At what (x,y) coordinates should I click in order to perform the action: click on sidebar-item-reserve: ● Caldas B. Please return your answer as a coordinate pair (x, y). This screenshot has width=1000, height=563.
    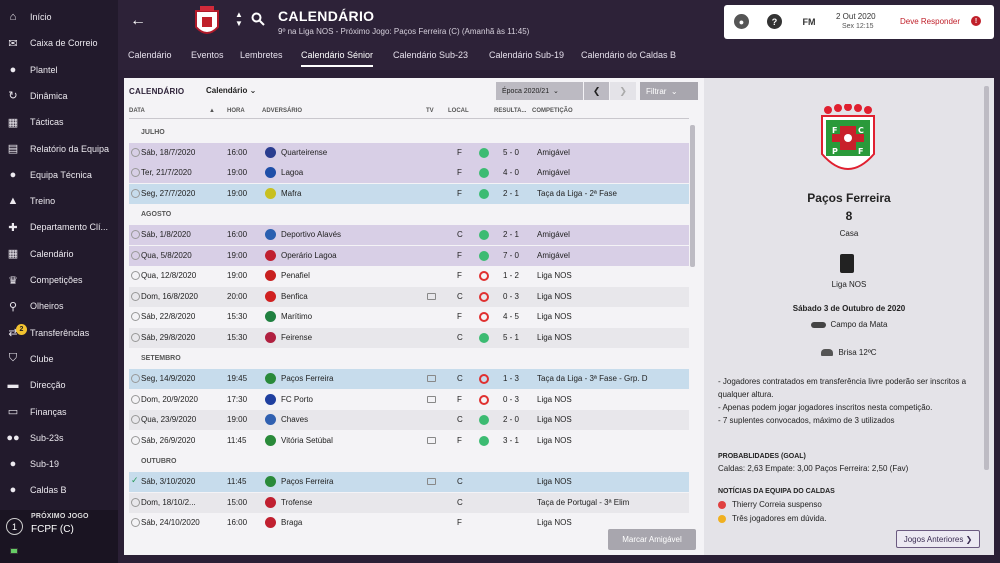
    Looking at the image, I should click on (59, 490).